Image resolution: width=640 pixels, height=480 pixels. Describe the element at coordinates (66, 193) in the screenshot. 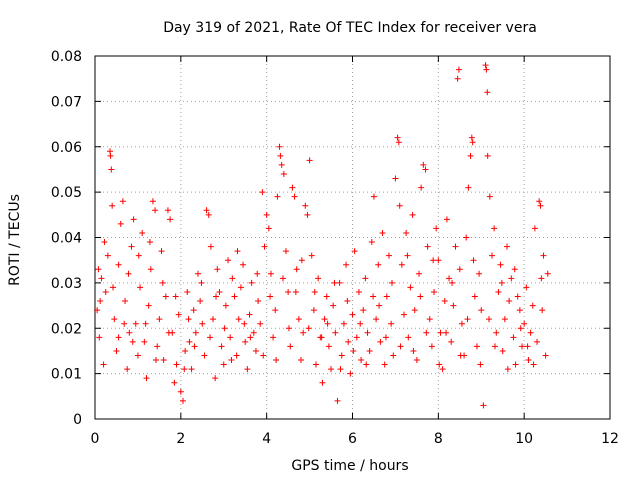

I see `y-tick-label: 0.05` at that location.